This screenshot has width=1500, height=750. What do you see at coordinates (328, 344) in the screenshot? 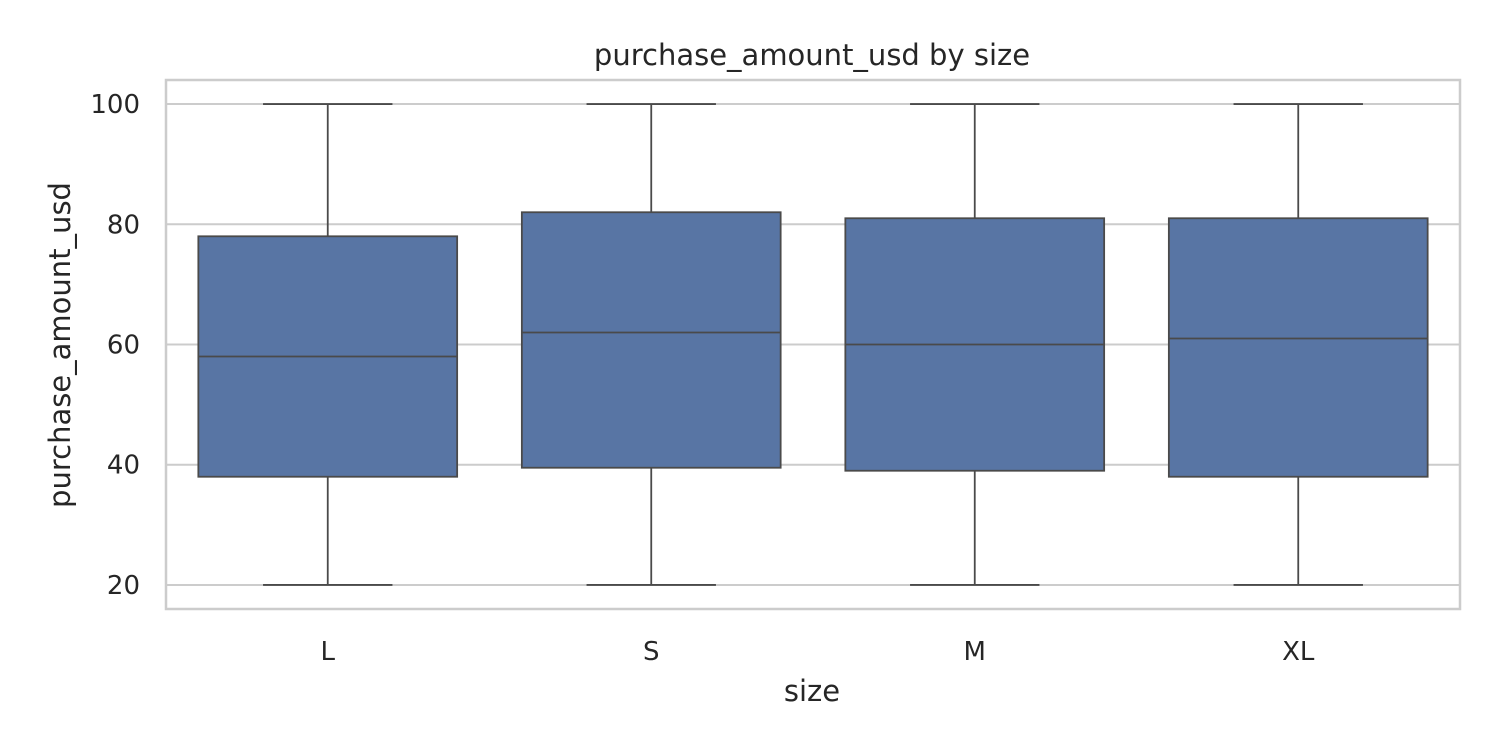
I see `box-l` at bounding box center [328, 344].